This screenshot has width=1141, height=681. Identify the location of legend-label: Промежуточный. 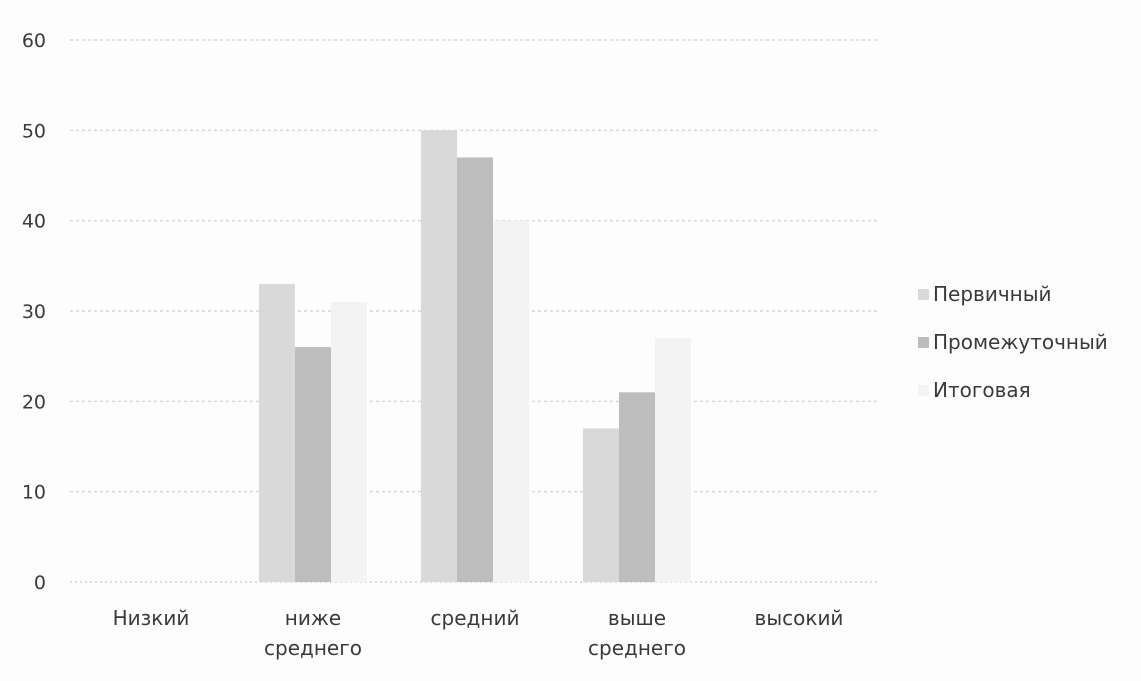
(1020, 342).